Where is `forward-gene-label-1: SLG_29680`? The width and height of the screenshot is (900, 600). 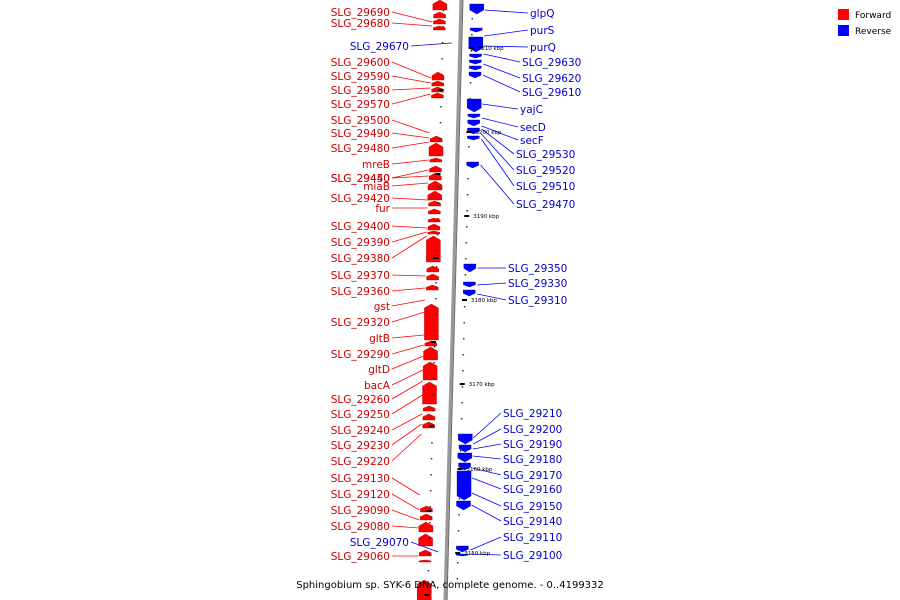 forward-gene-label-1: SLG_29680 is located at coordinates (360, 24).